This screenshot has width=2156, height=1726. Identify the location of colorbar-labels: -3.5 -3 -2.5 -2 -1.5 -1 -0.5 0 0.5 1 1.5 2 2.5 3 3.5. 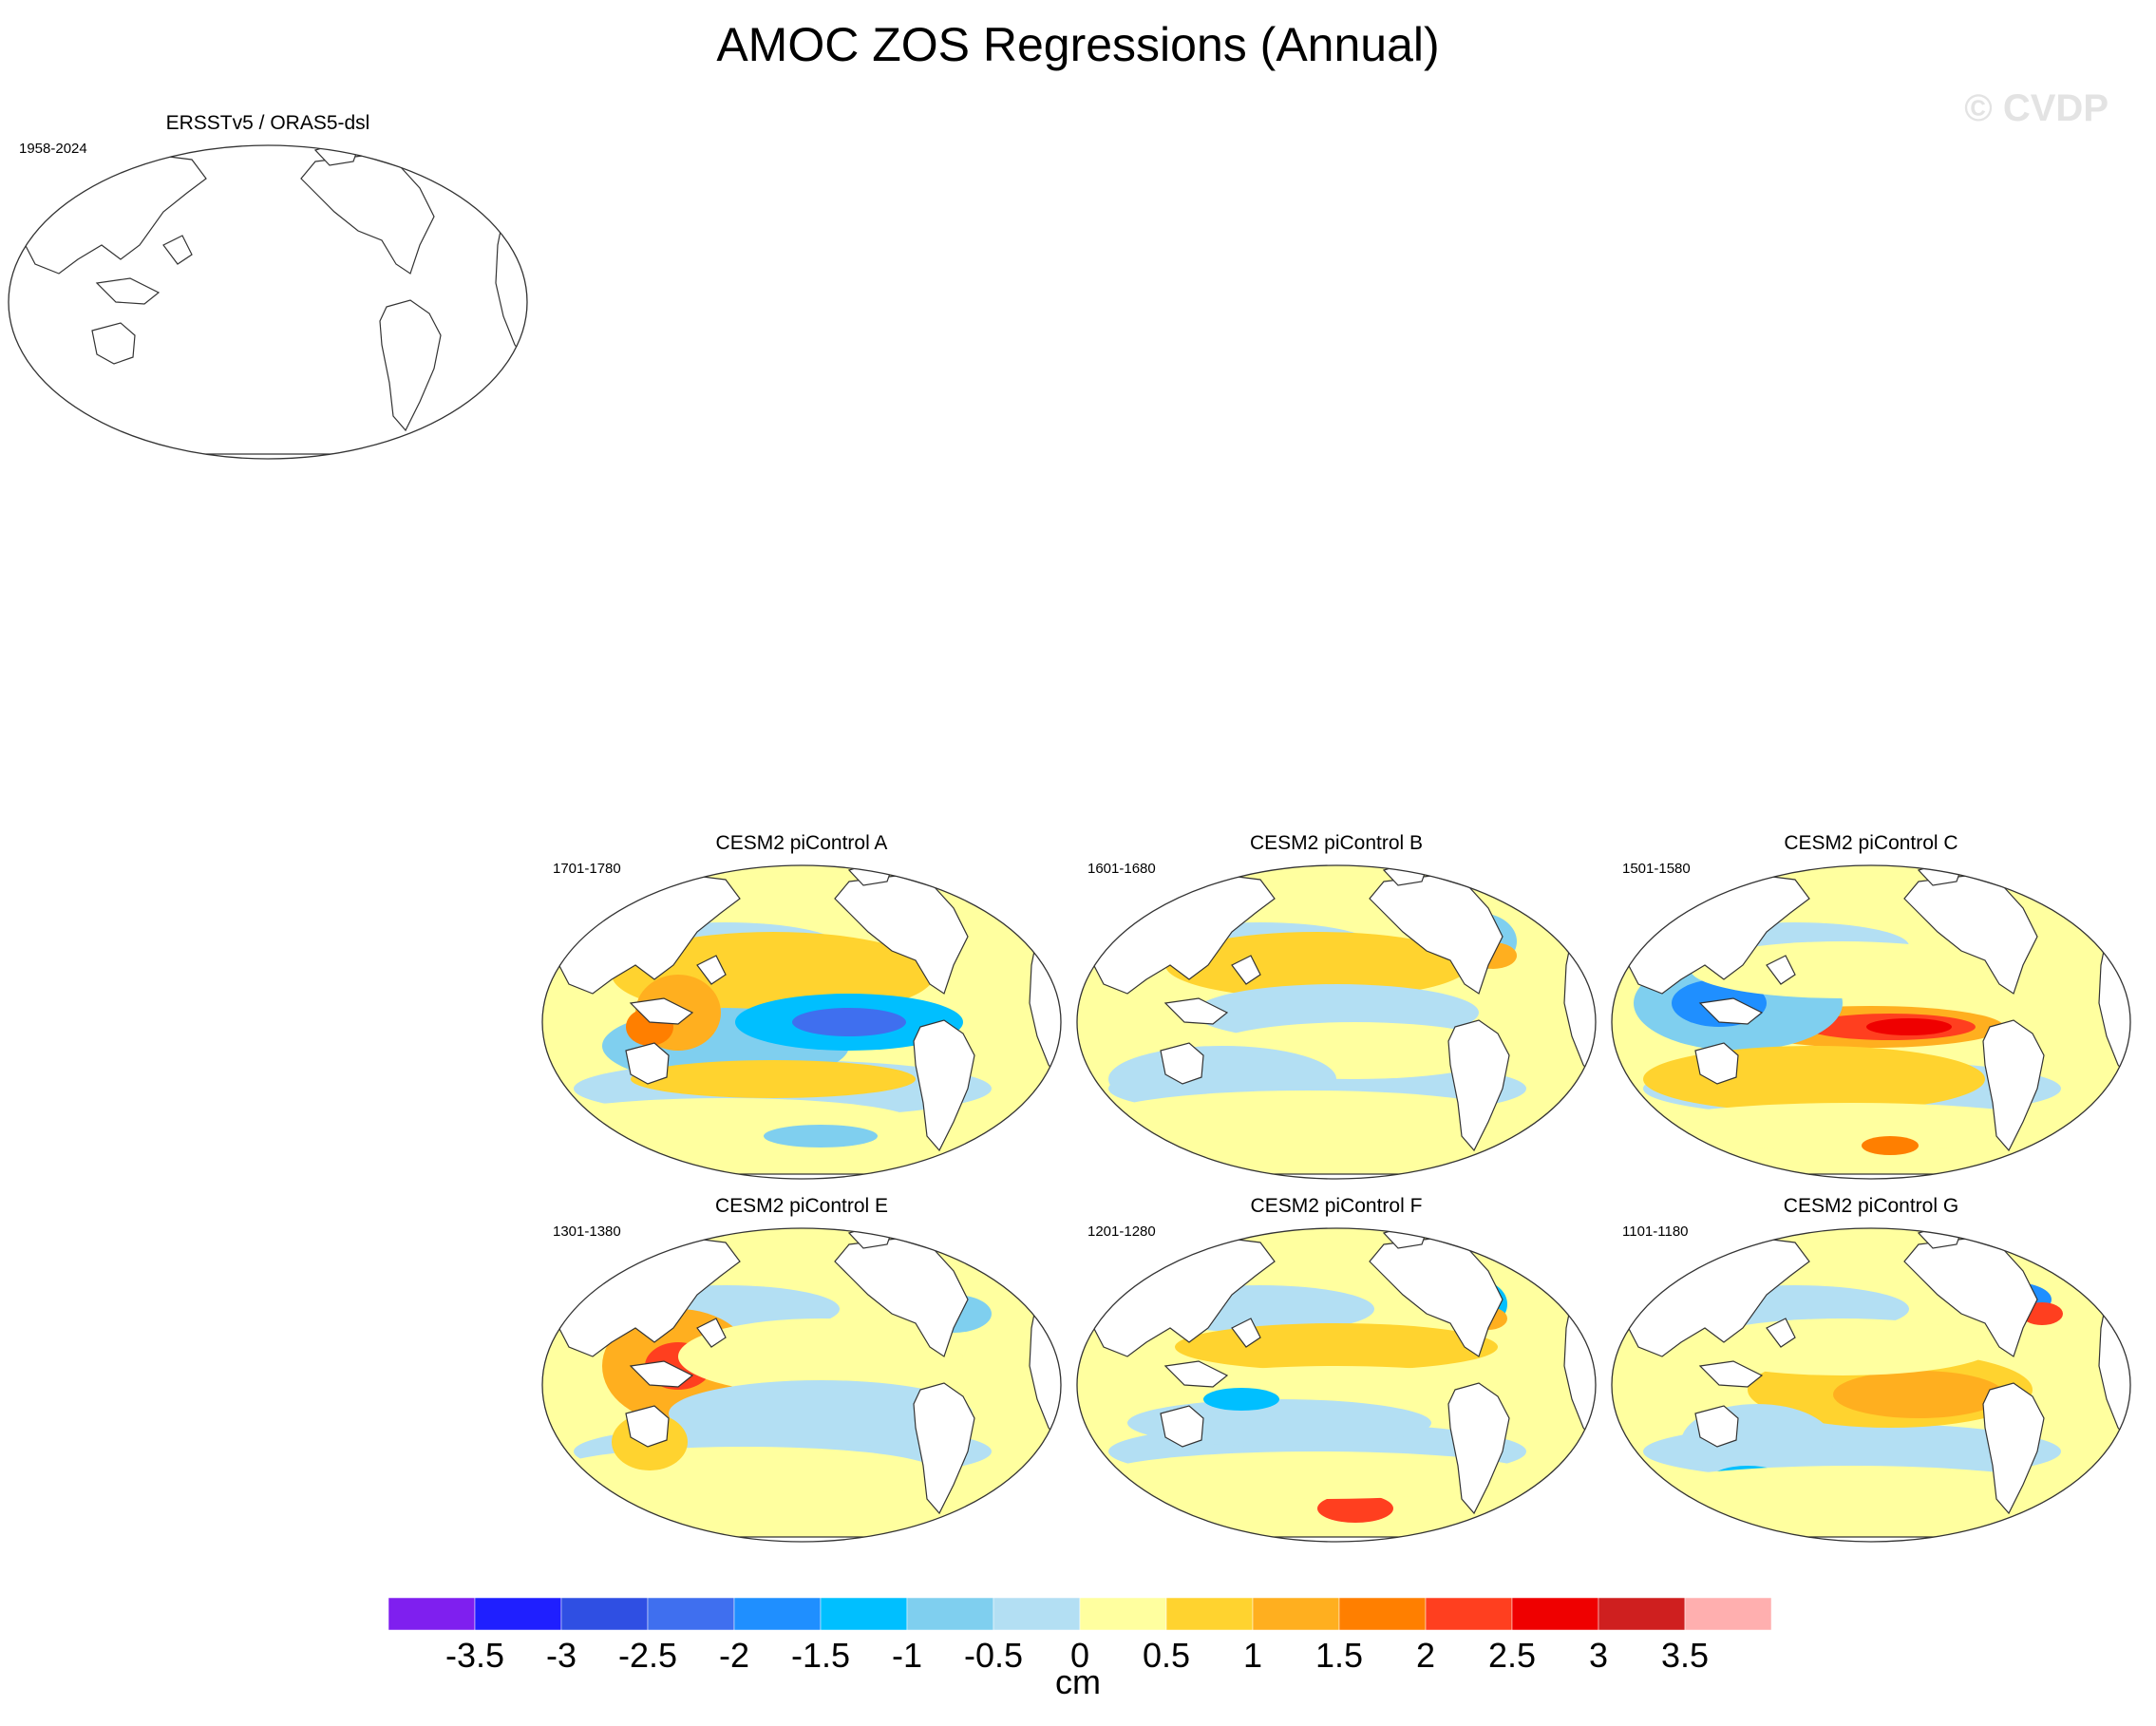
(1078, 1655).